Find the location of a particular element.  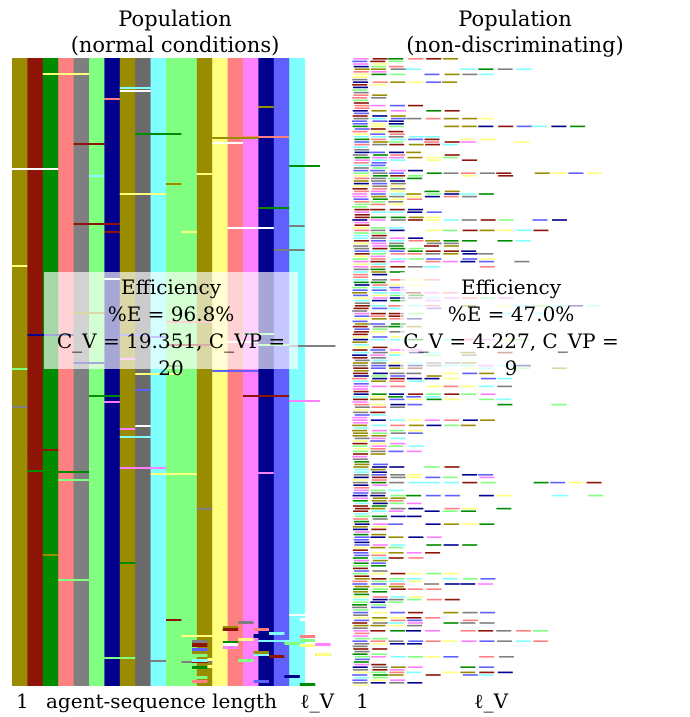

left-cv-values: C_V = 19.351, C_VP = 20 is located at coordinates (171, 354).